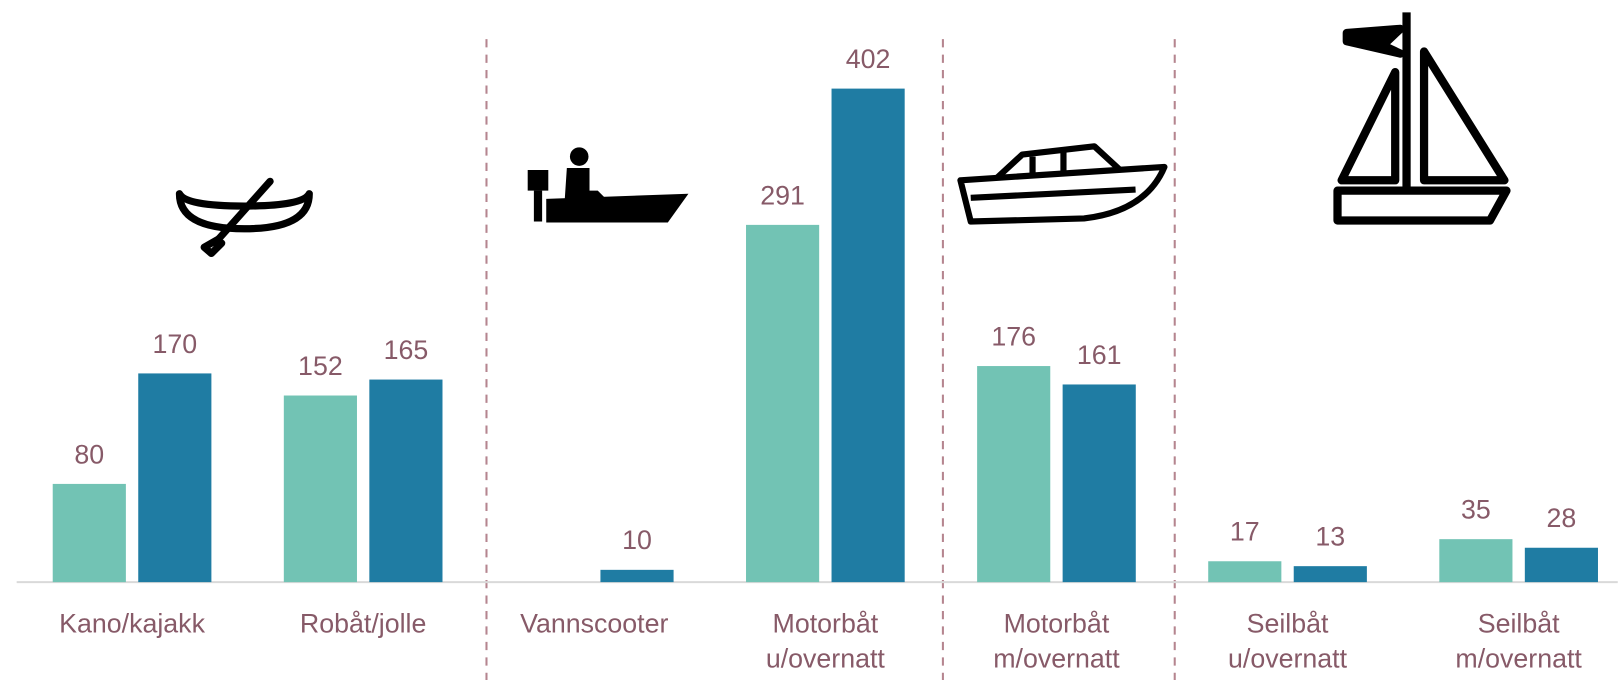  What do you see at coordinates (608, 185) in the screenshot?
I see `jetski-icon` at bounding box center [608, 185].